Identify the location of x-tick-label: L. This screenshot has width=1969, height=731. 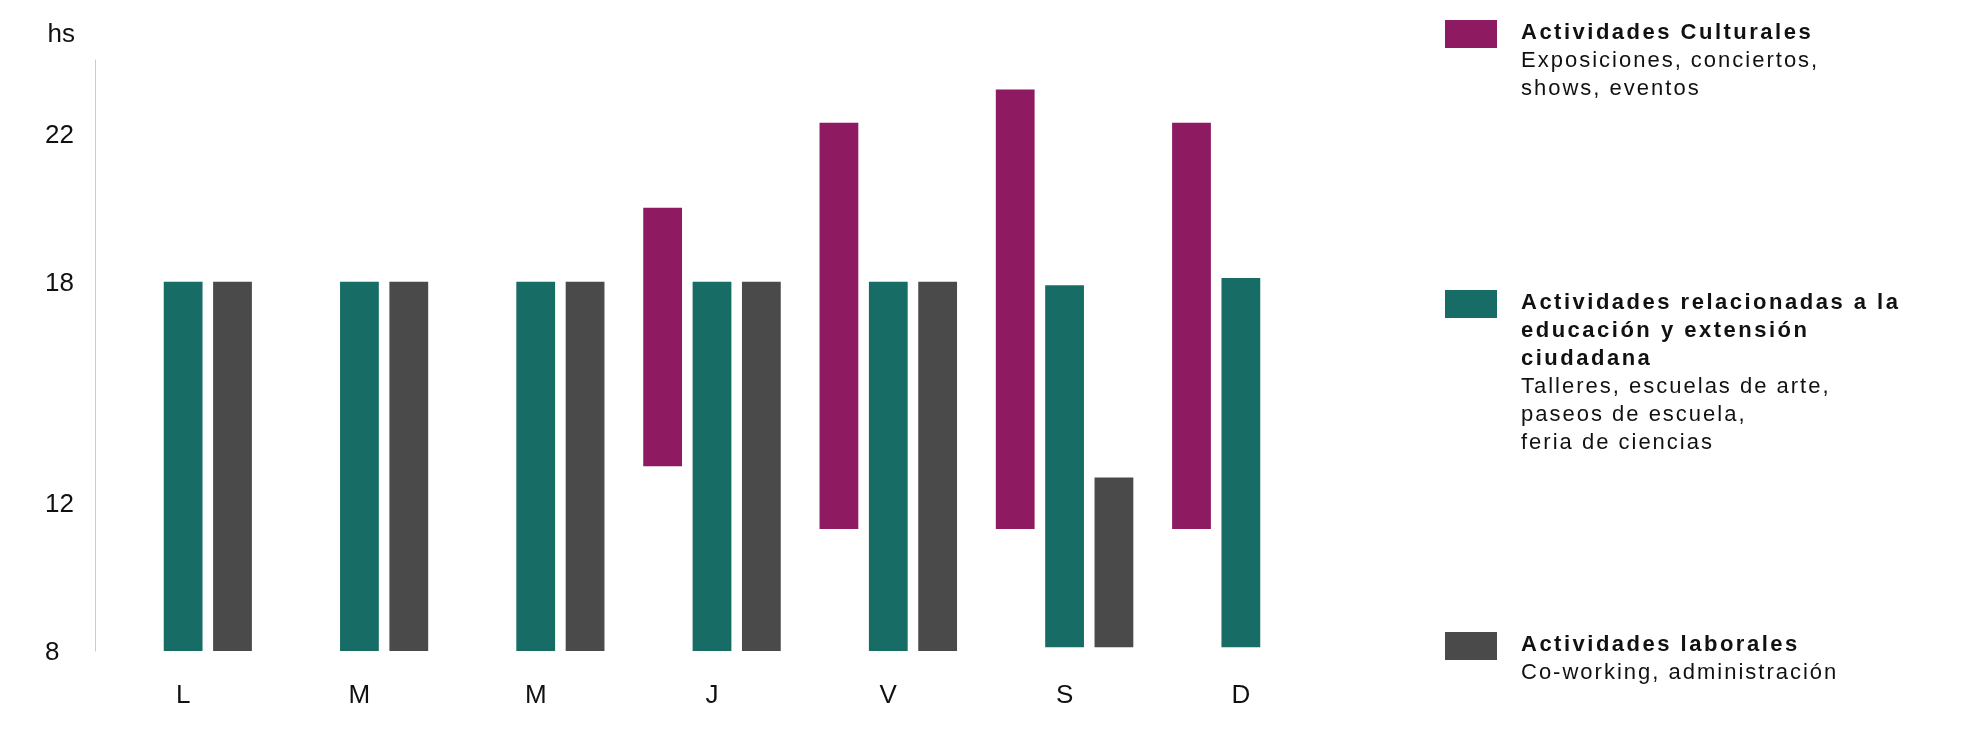
(183, 694).